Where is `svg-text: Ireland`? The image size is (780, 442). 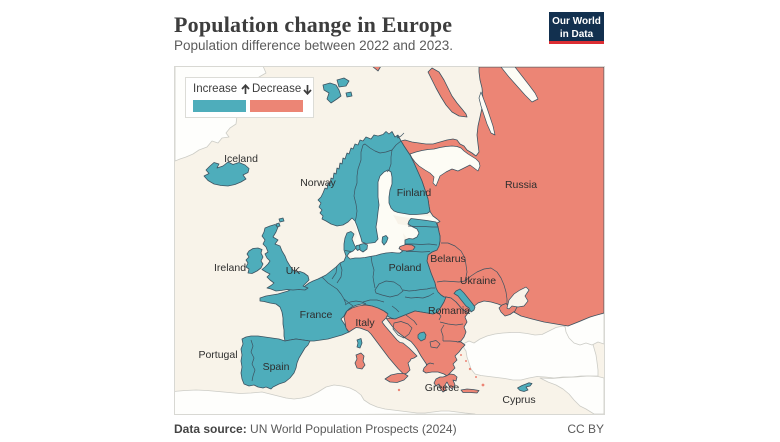 svg-text: Ireland is located at coordinates (230, 268).